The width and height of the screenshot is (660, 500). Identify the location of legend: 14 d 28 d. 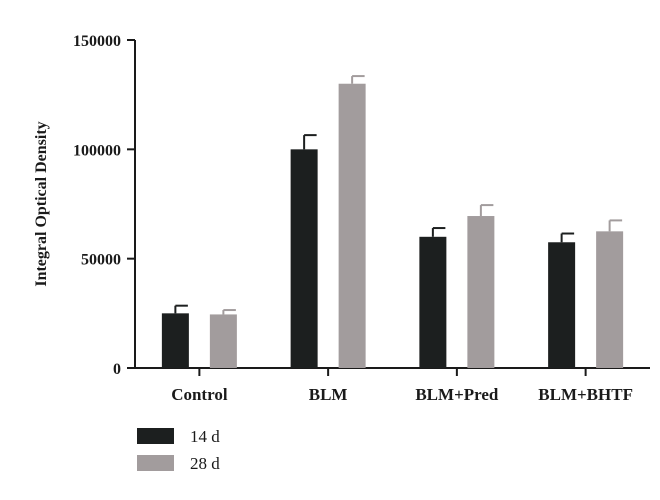
(178, 450).